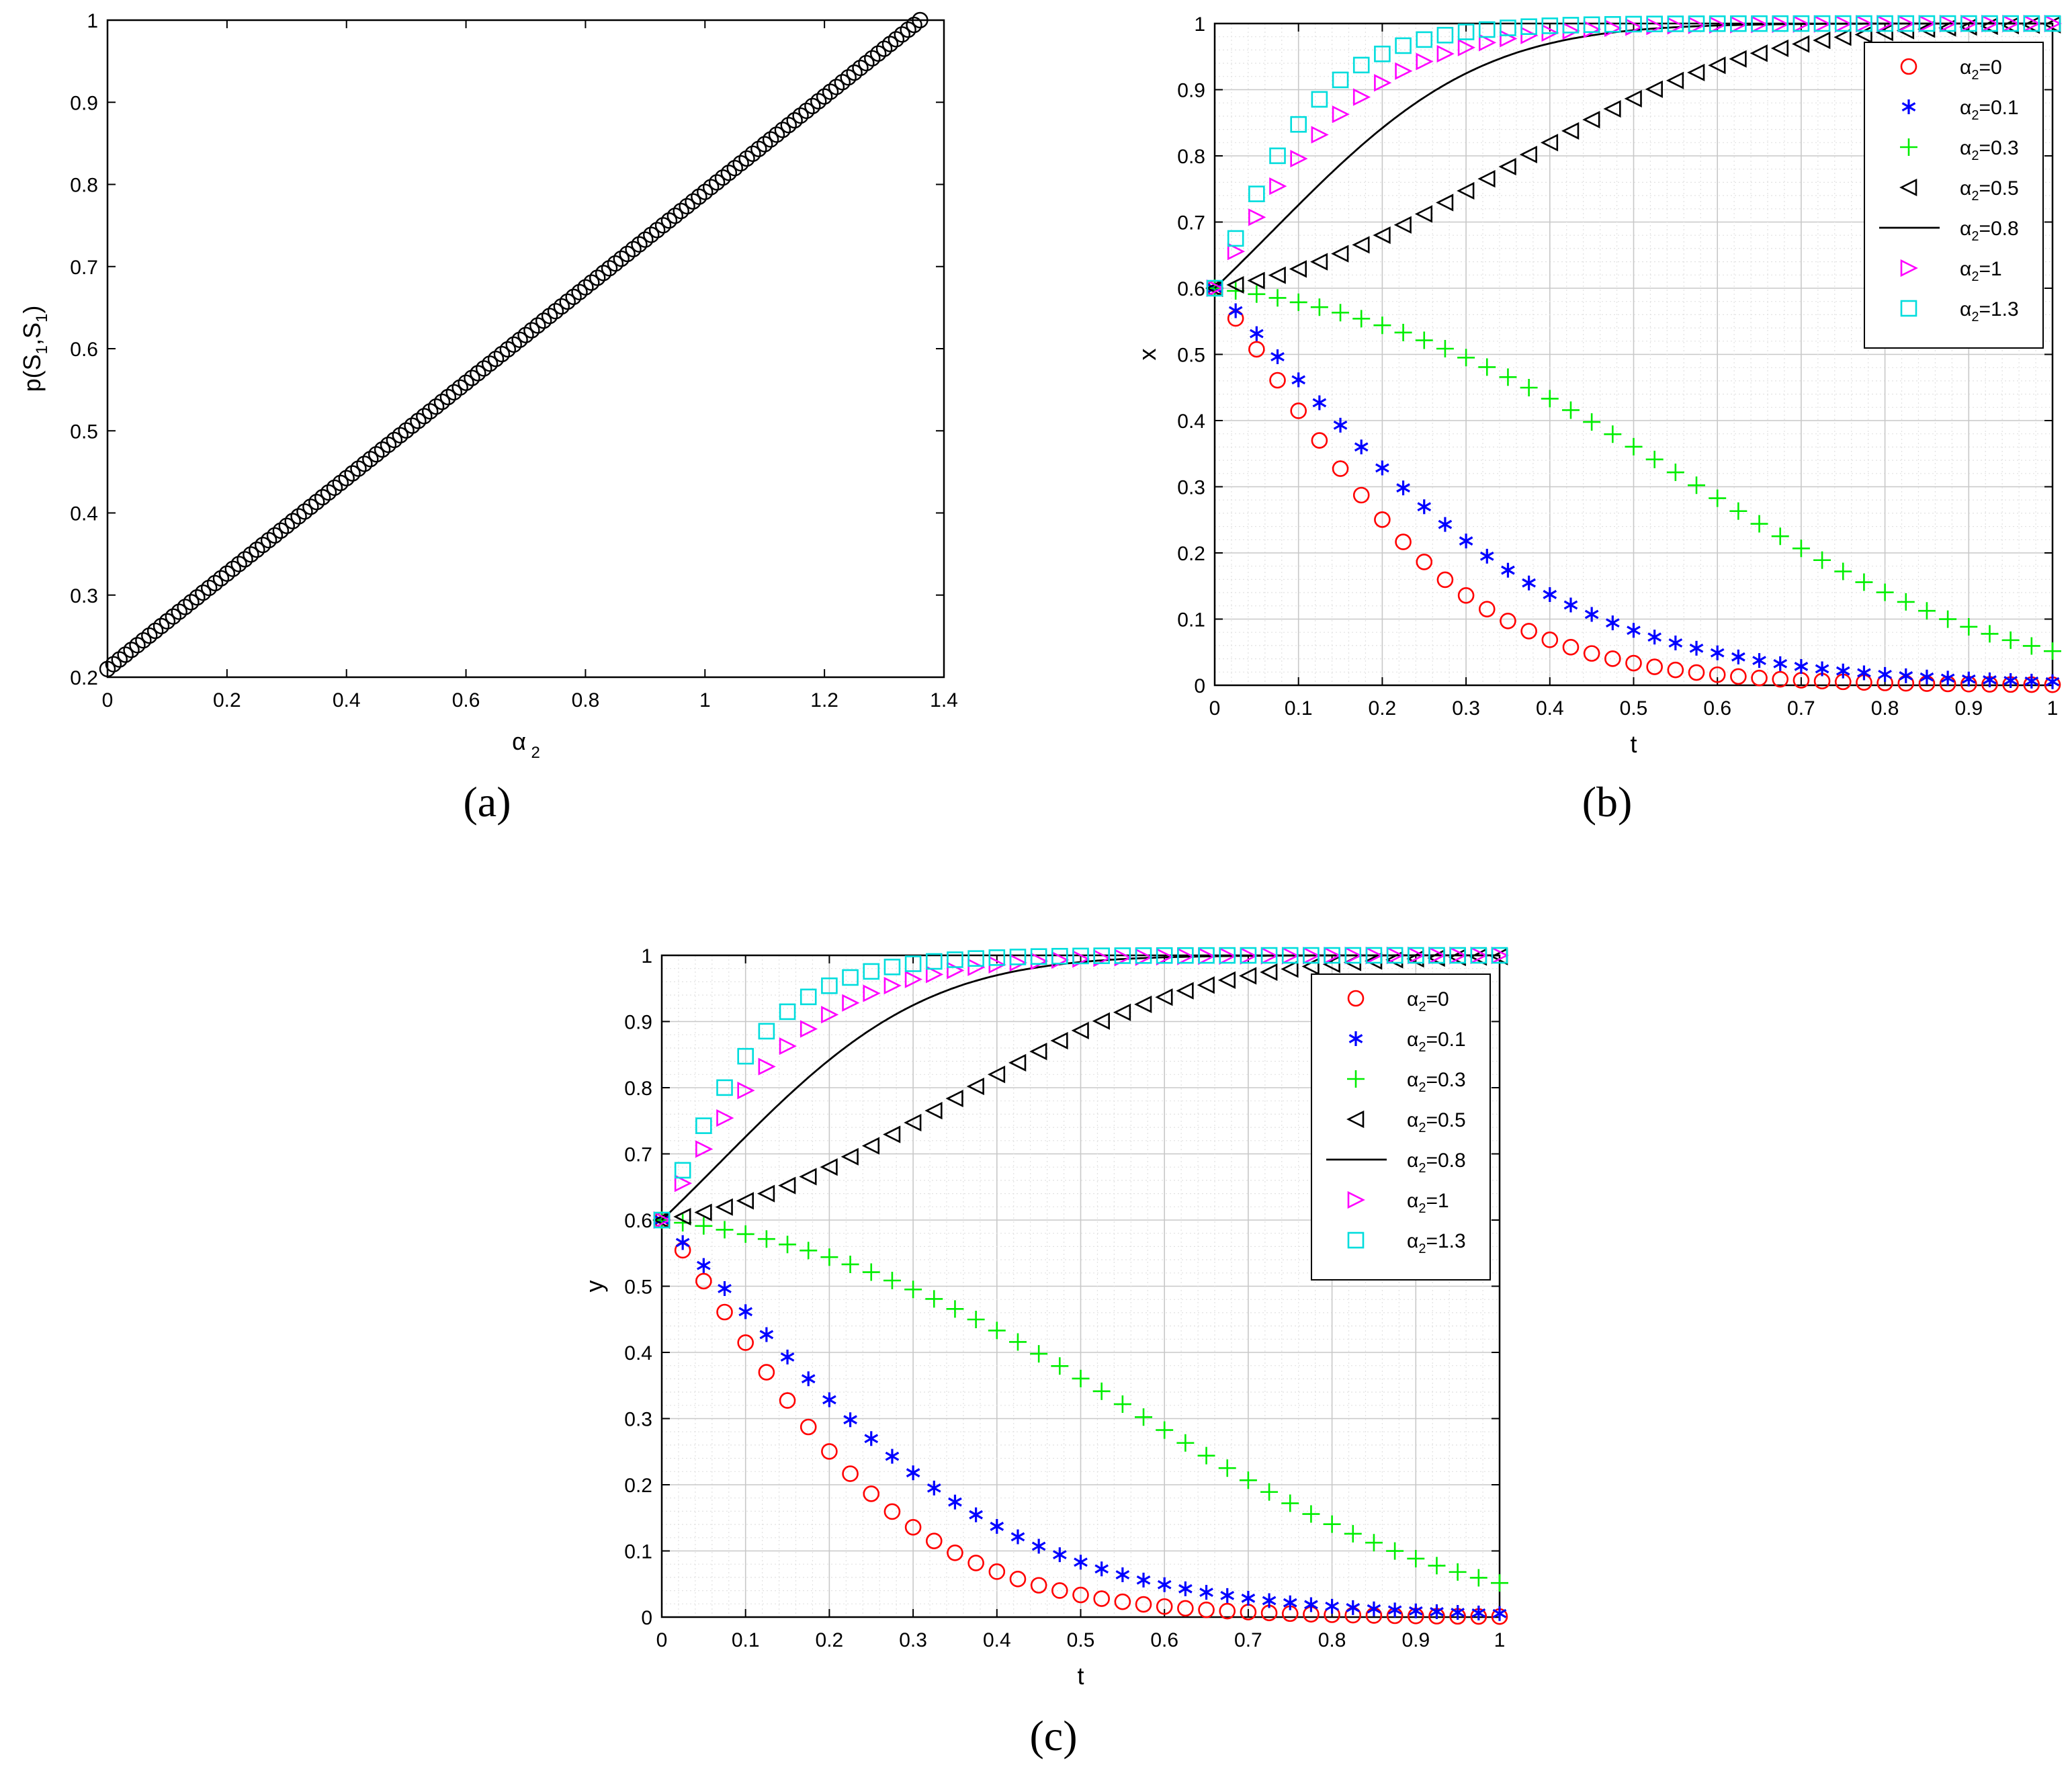  Describe the element at coordinates (1191, 421) in the screenshot. I see `panel-b-y-tick-label: 0.4` at that location.